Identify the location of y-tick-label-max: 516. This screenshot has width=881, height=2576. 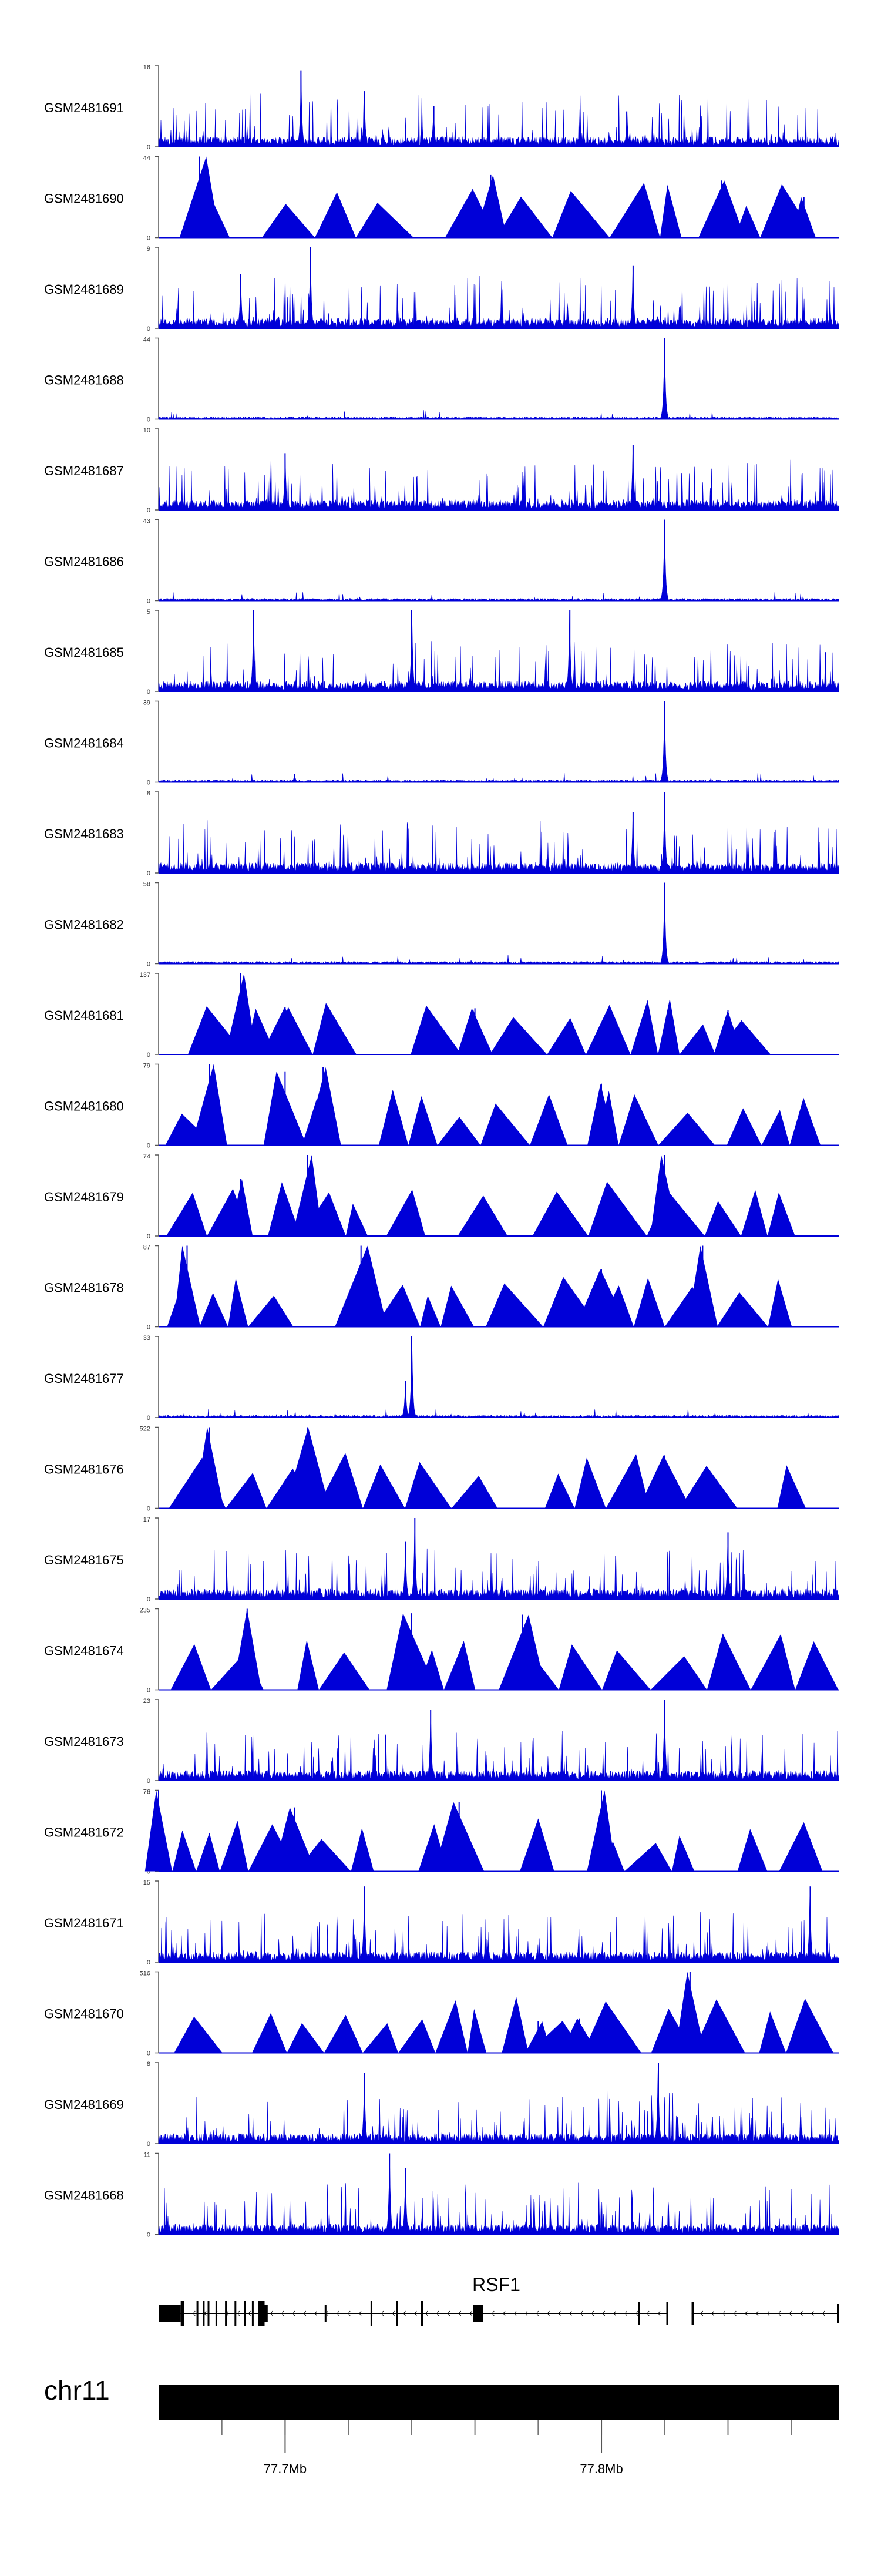
(145, 1974).